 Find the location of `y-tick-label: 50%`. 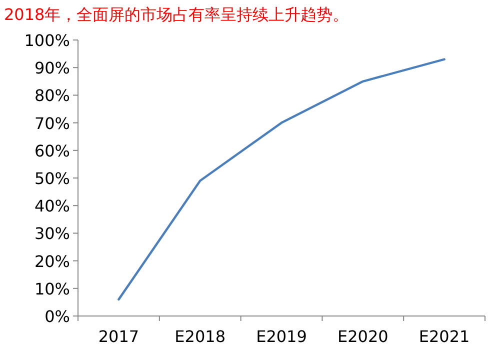

y-tick-label: 50% is located at coordinates (52, 178).